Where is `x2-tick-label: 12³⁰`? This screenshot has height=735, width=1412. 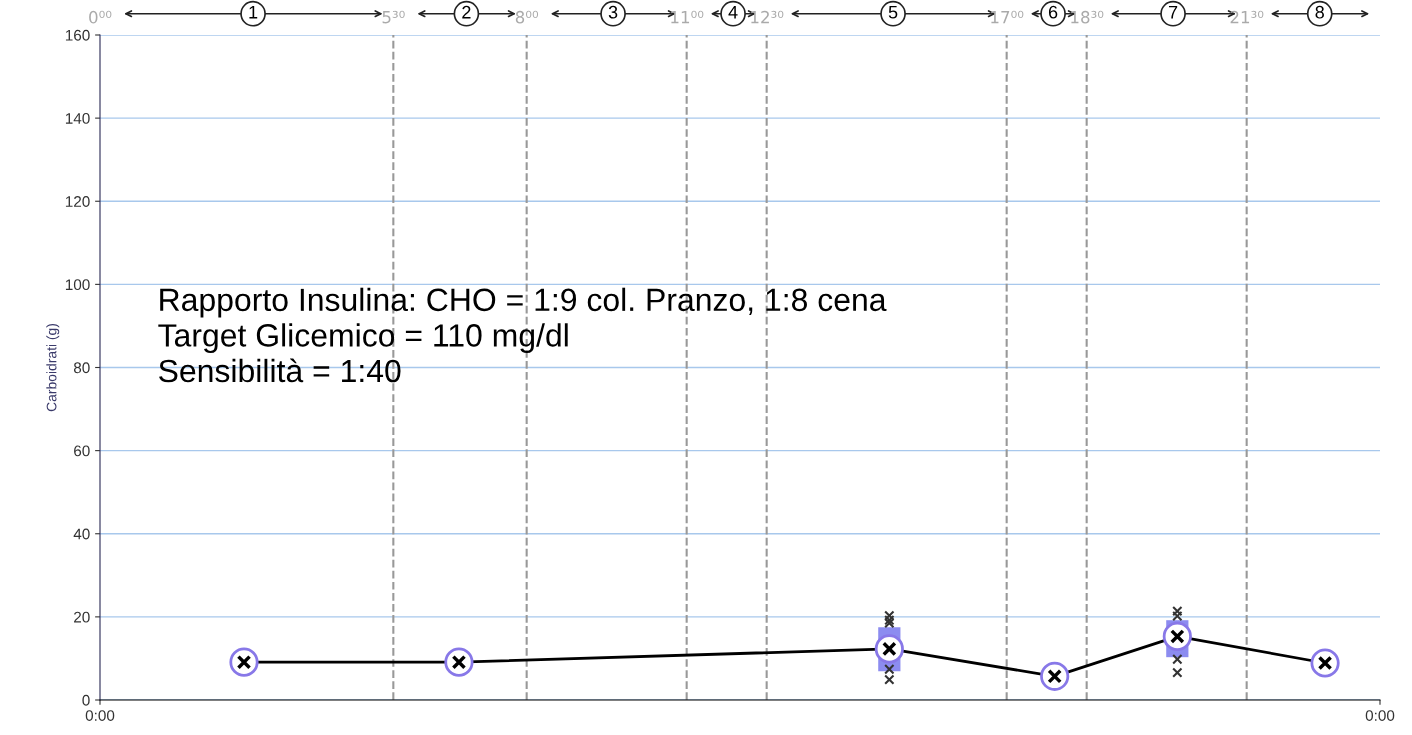
x2-tick-label: 12³⁰ is located at coordinates (767, 17).